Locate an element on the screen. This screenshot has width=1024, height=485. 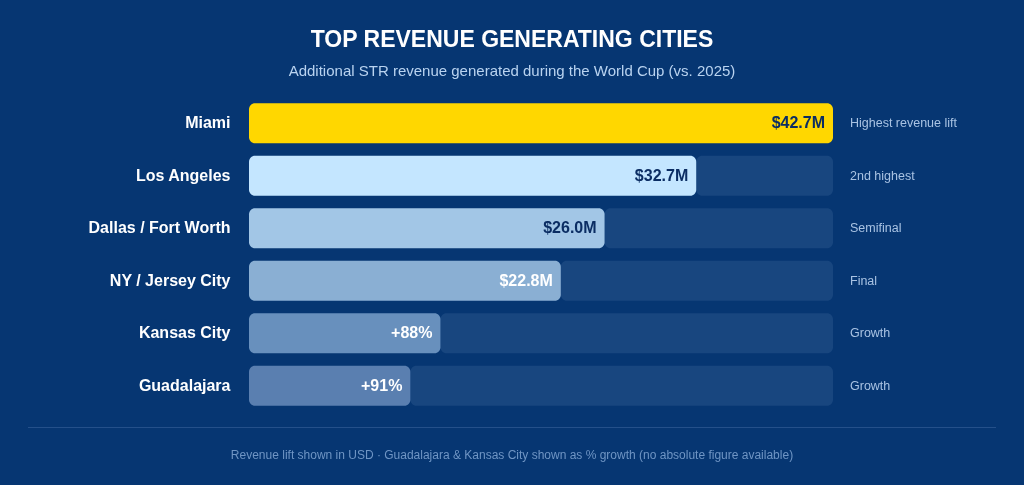
annotation: +88% is located at coordinates (412, 333).